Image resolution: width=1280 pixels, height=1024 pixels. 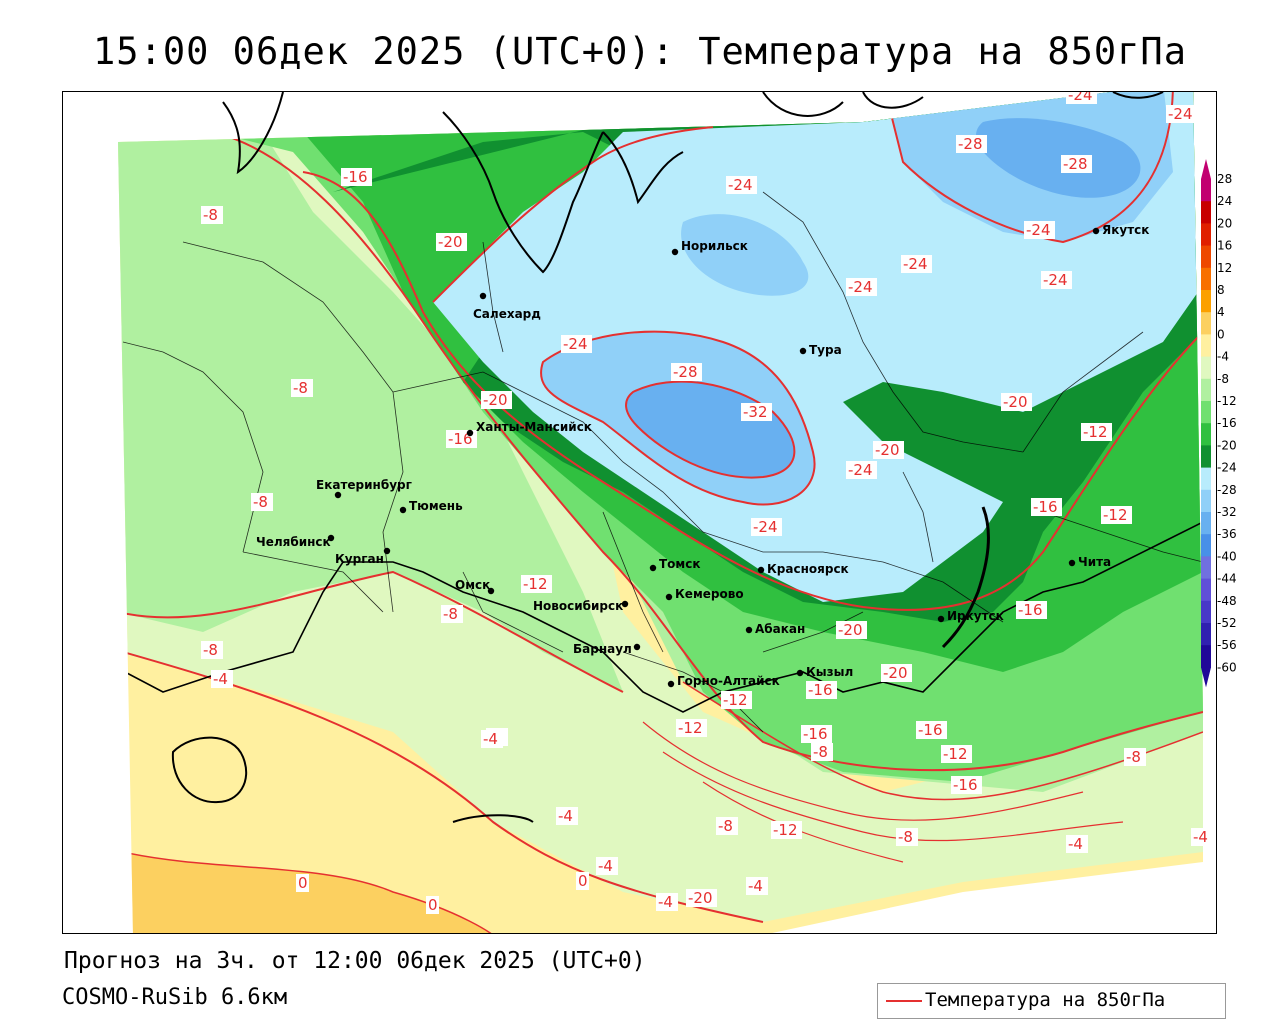 What do you see at coordinates (1227, 601) in the screenshot?
I see `scale-tick-label: -48` at bounding box center [1227, 601].